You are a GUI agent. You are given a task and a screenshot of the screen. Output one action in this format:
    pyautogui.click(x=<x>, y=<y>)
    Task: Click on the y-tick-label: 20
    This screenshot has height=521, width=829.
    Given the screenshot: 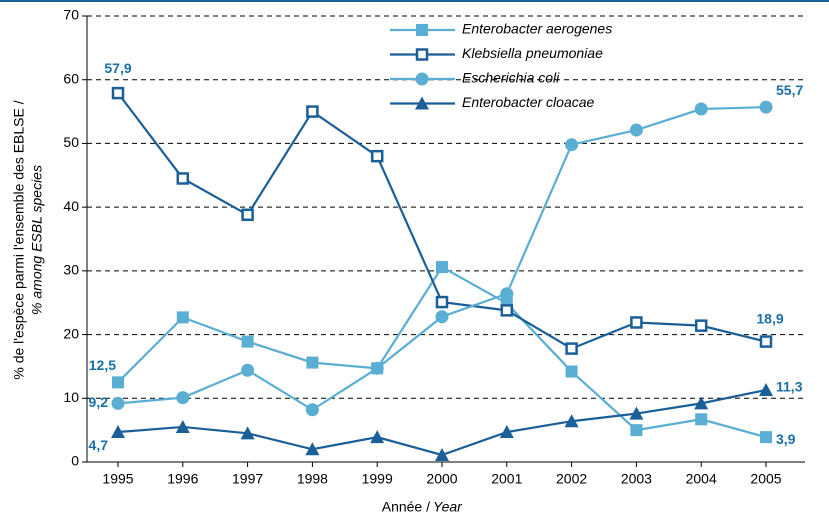 What is the action you would take?
    pyautogui.click(x=71, y=333)
    